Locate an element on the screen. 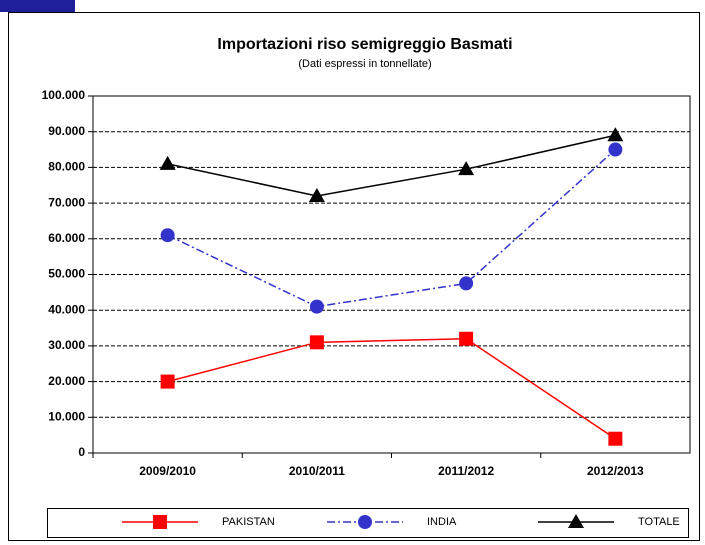  y-tick-label: 40.000 is located at coordinates (66, 309).